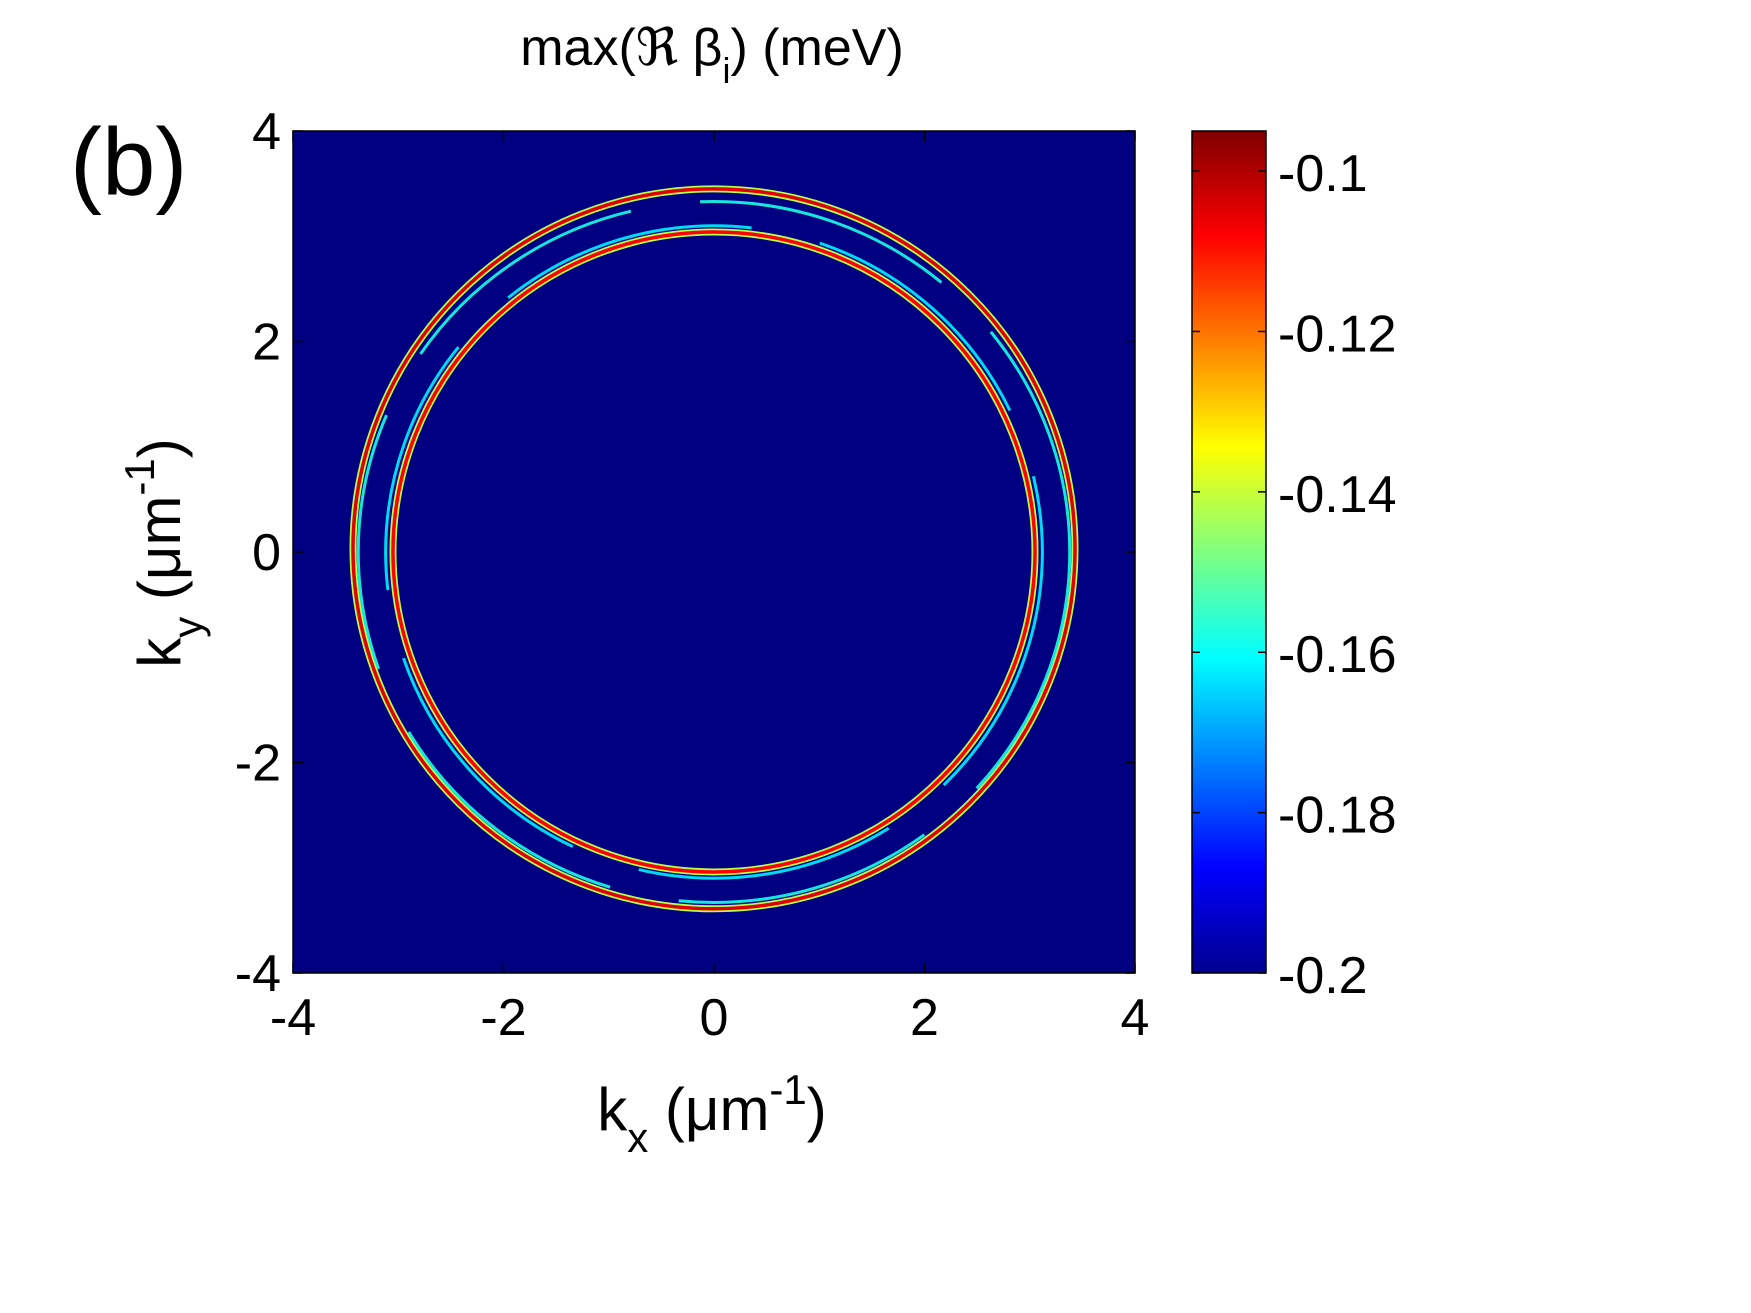 Image resolution: width=1751 pixels, height=1313 pixels. What do you see at coordinates (714, 1018) in the screenshot?
I see `x-tick-label: 0` at bounding box center [714, 1018].